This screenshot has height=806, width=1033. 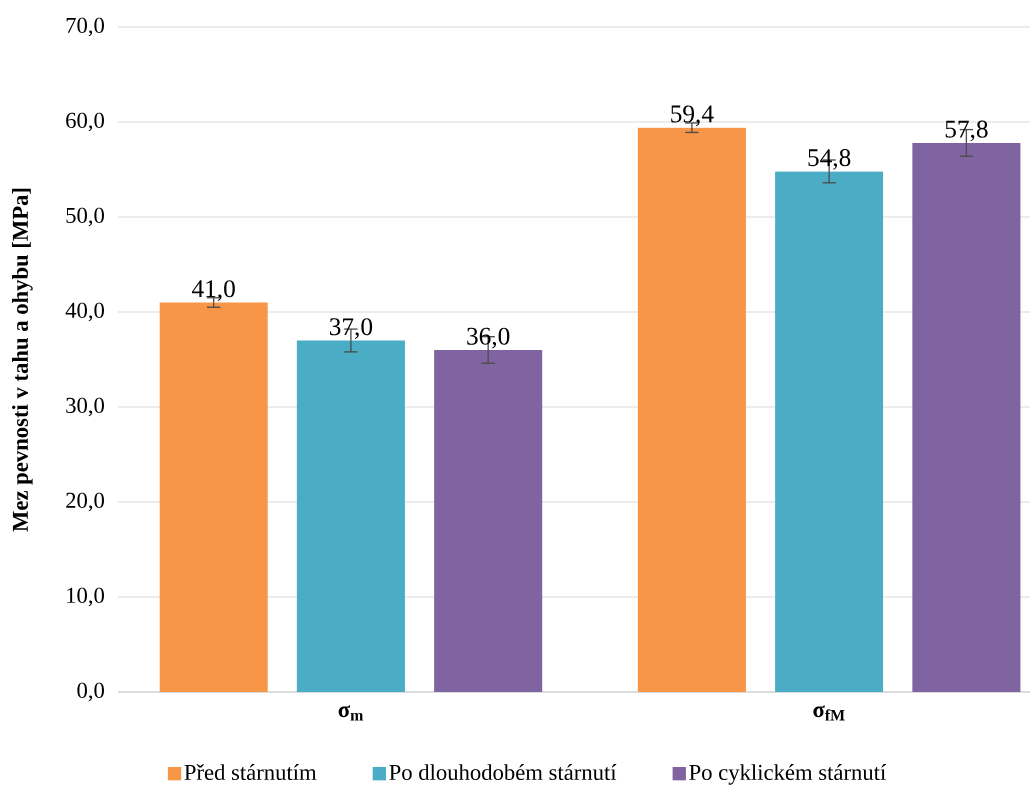 I want to click on data-label: 36,0, so click(x=488, y=338).